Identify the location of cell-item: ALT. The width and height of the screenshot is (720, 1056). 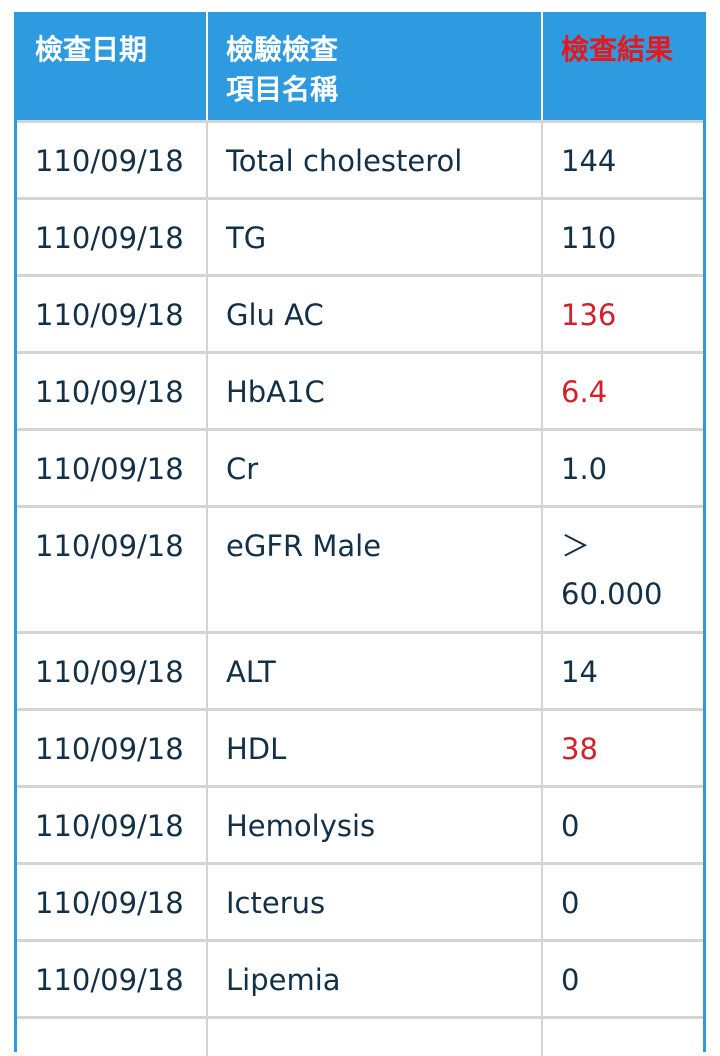
(375, 669).